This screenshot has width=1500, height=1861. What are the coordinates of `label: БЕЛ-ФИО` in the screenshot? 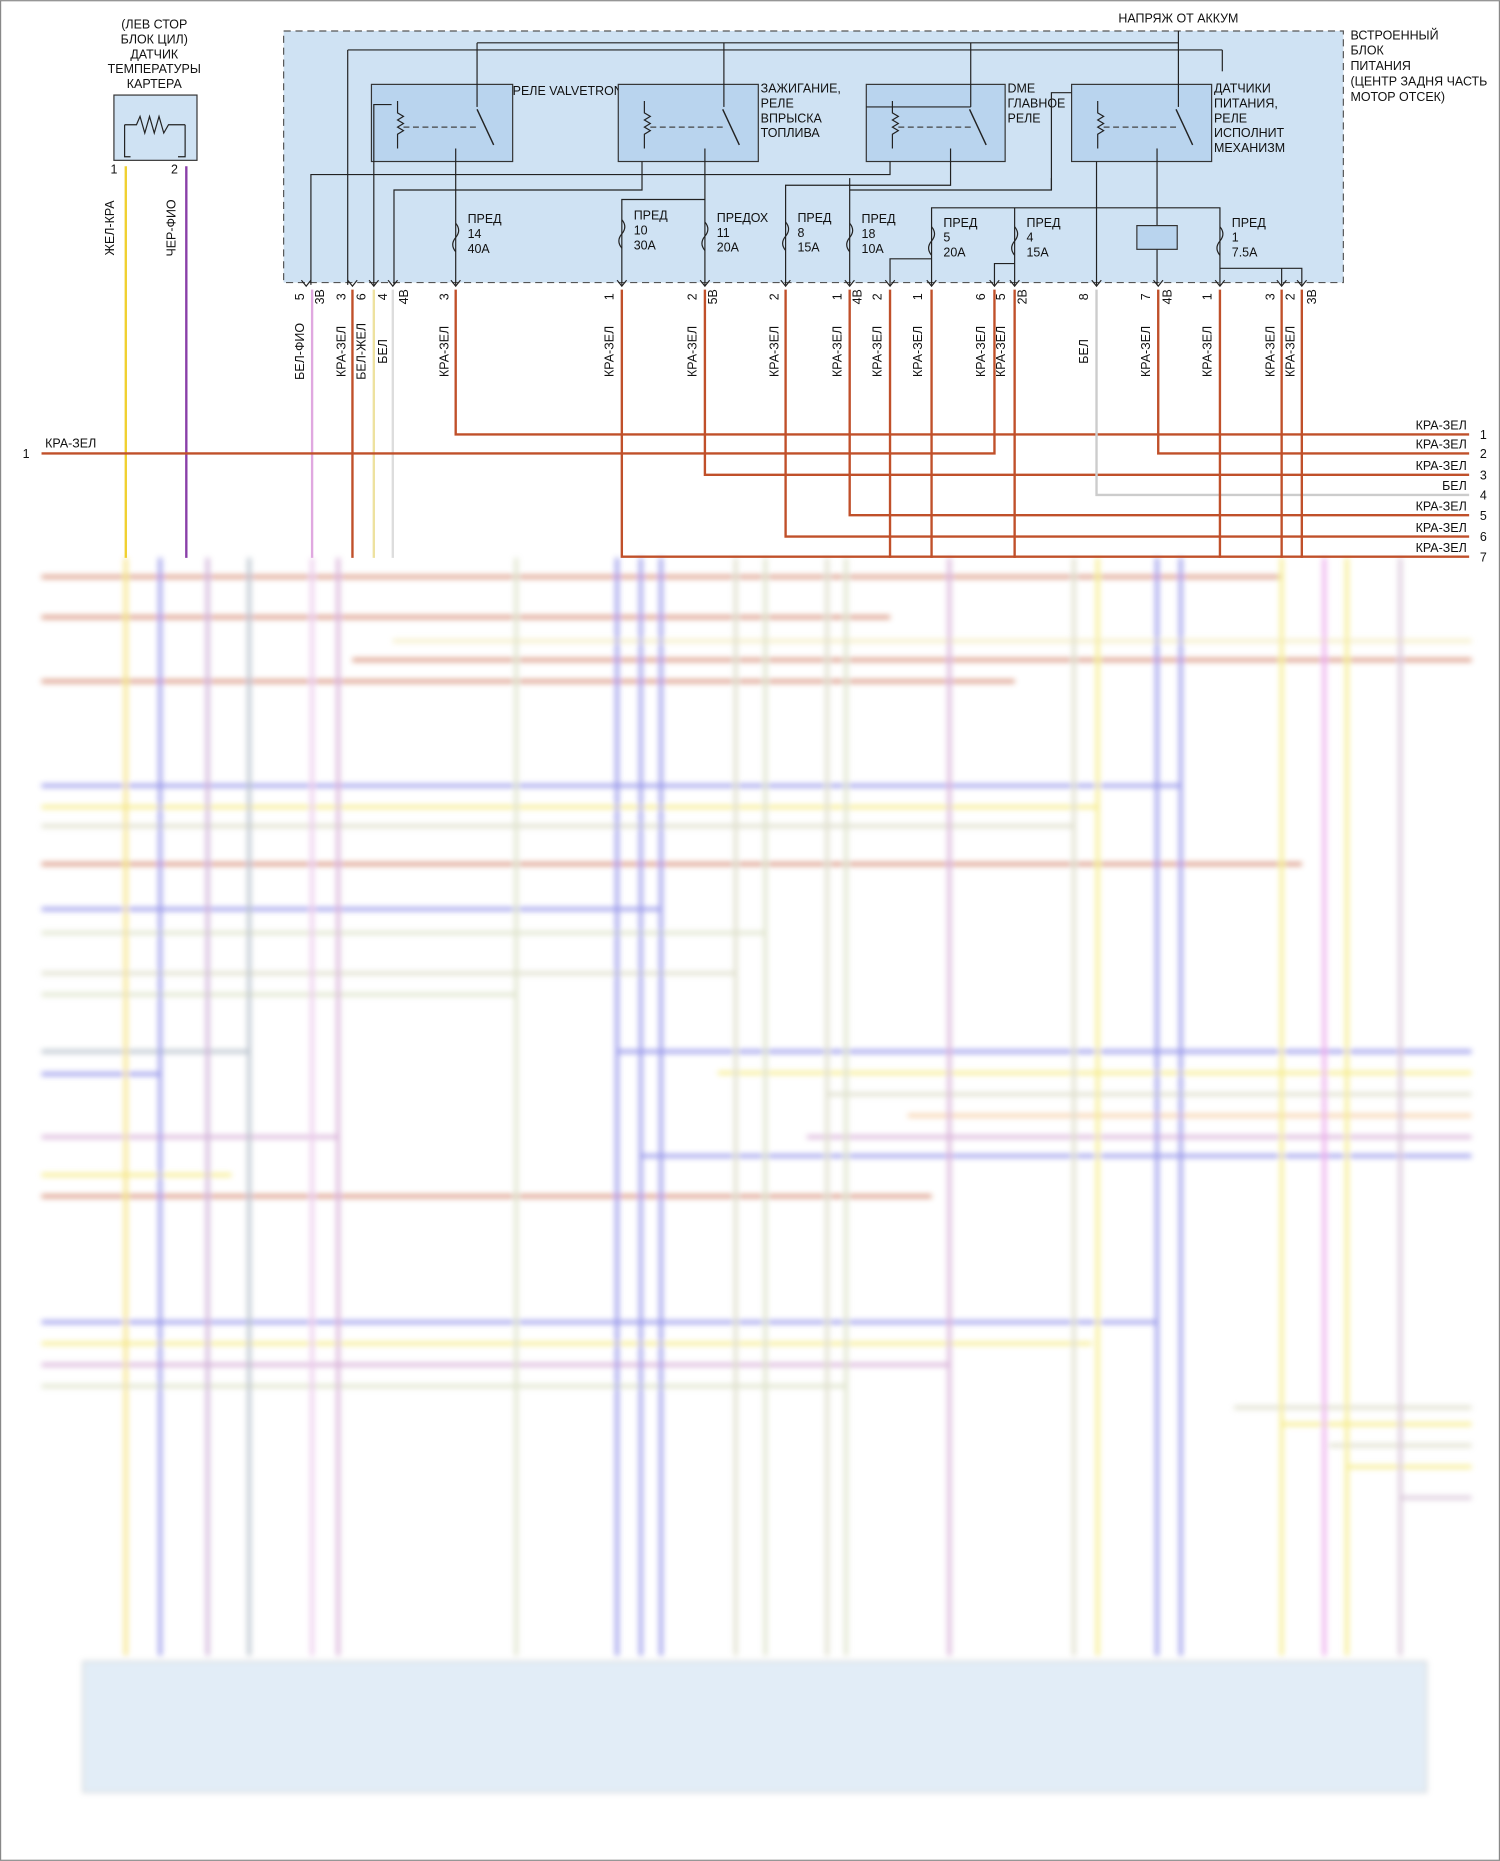 It's located at (300, 351).